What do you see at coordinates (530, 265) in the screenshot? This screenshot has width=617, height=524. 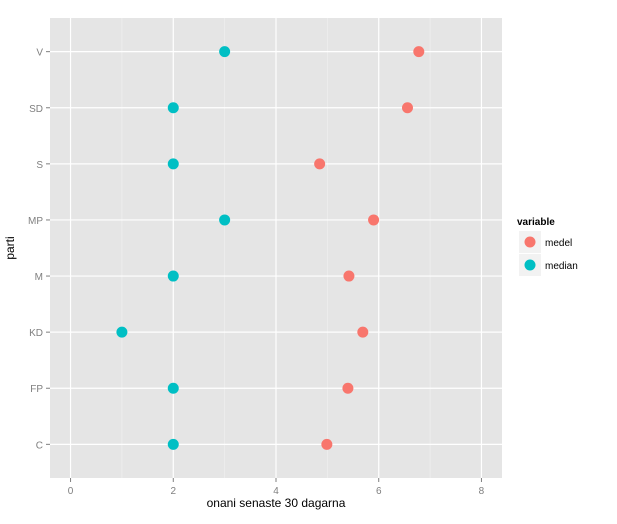 I see `legend-median-icon` at bounding box center [530, 265].